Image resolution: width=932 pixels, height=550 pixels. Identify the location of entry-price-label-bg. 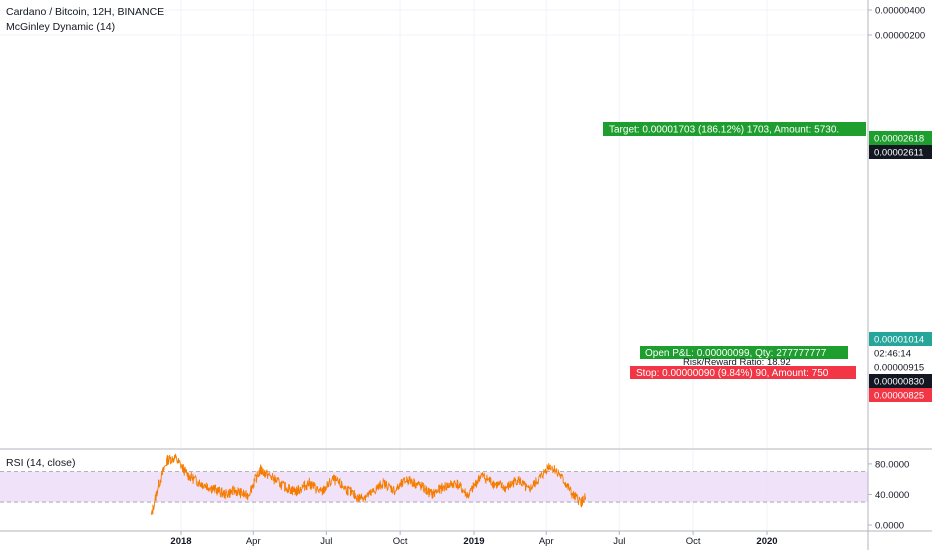
(900, 367).